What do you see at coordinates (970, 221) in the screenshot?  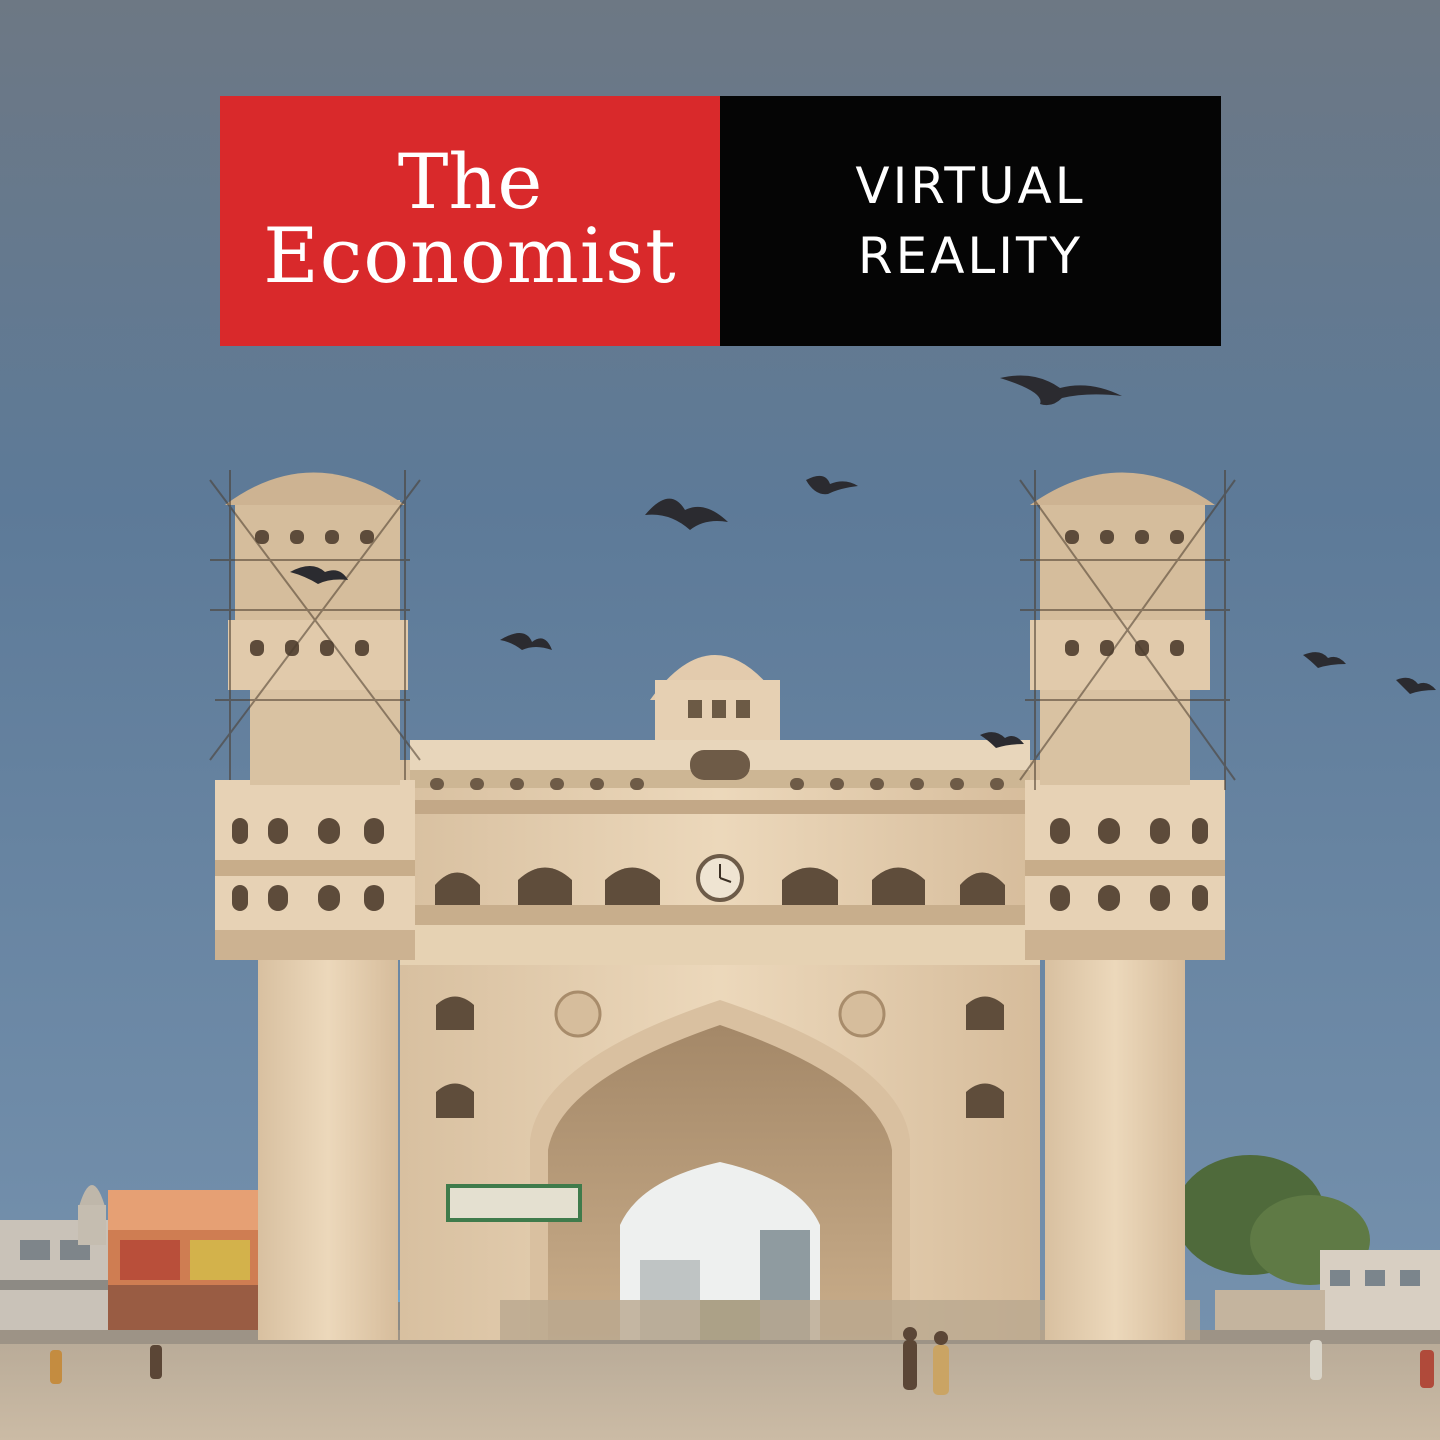 I see `product-label: VIRTUAL REALITY` at bounding box center [970, 221].